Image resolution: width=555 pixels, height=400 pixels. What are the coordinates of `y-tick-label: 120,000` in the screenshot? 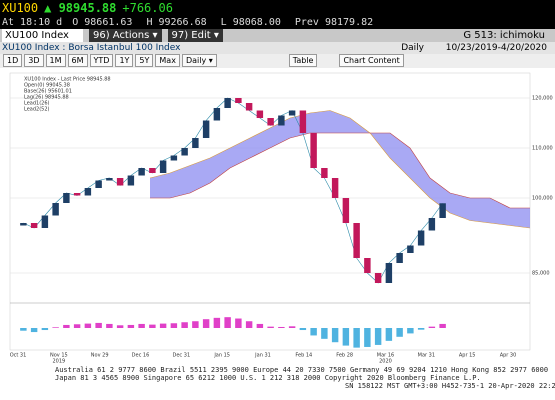 It's located at (542, 99).